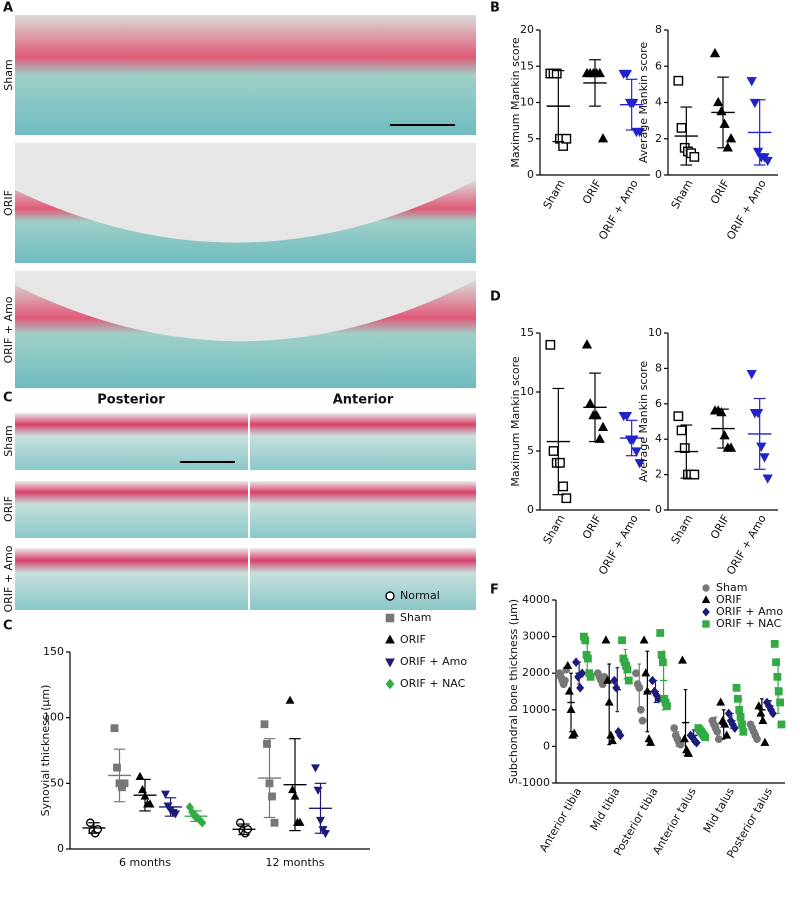 This screenshot has height=899, width=800. What do you see at coordinates (527, 65) in the screenshot?
I see `y-tick-label: 15` at bounding box center [527, 65].